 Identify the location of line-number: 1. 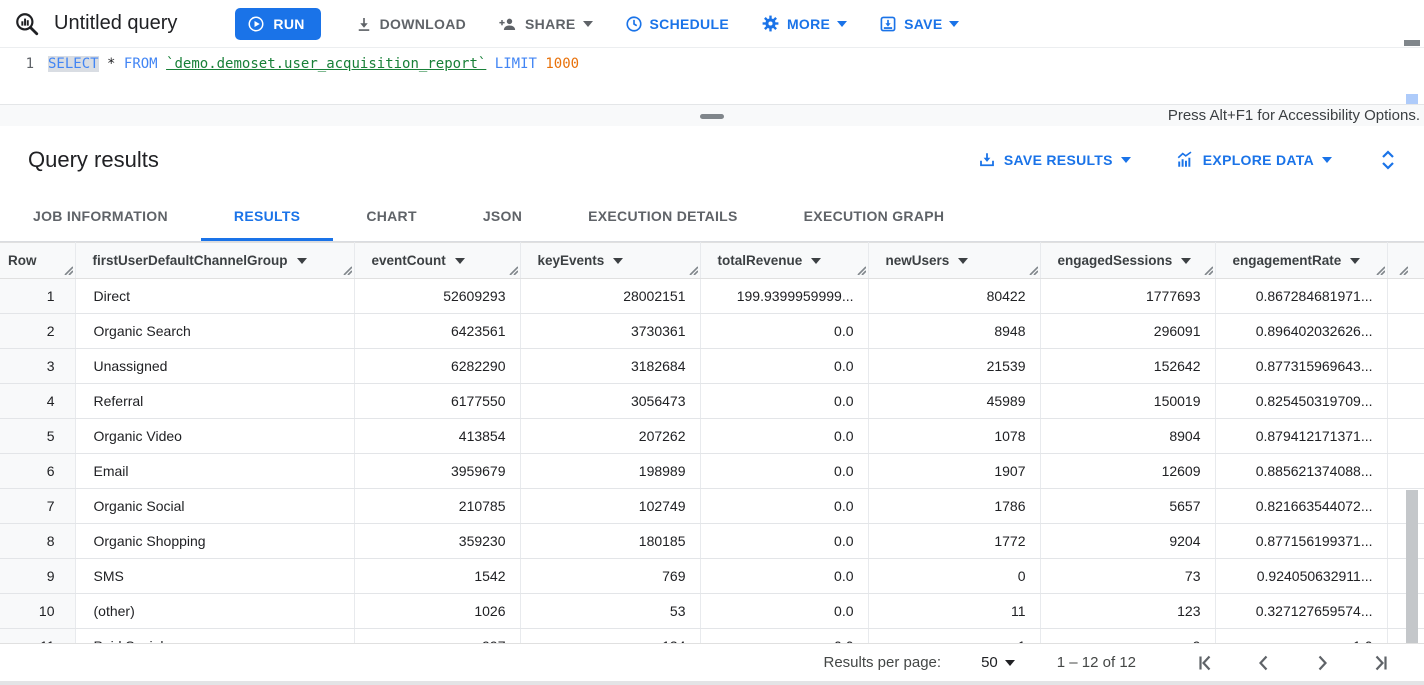
(29, 64).